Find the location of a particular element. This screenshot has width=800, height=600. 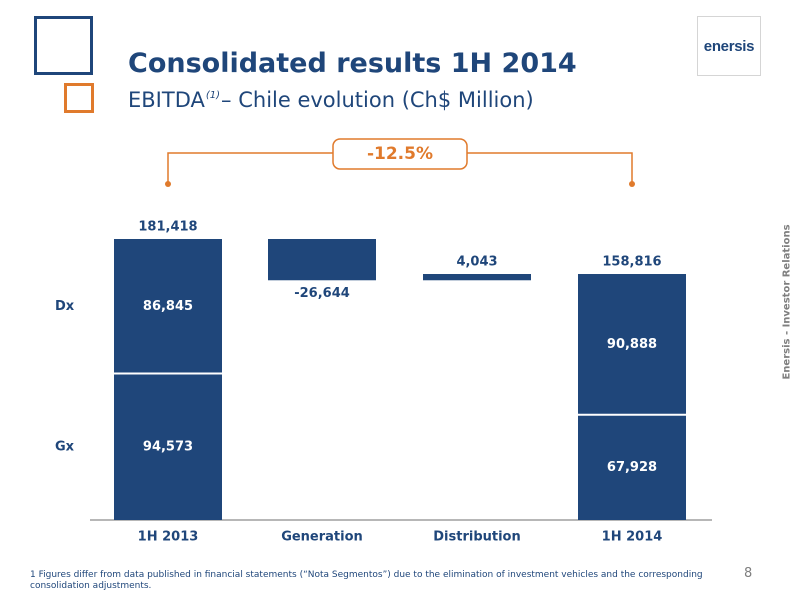

logo-text: enersis is located at coordinates (729, 46).